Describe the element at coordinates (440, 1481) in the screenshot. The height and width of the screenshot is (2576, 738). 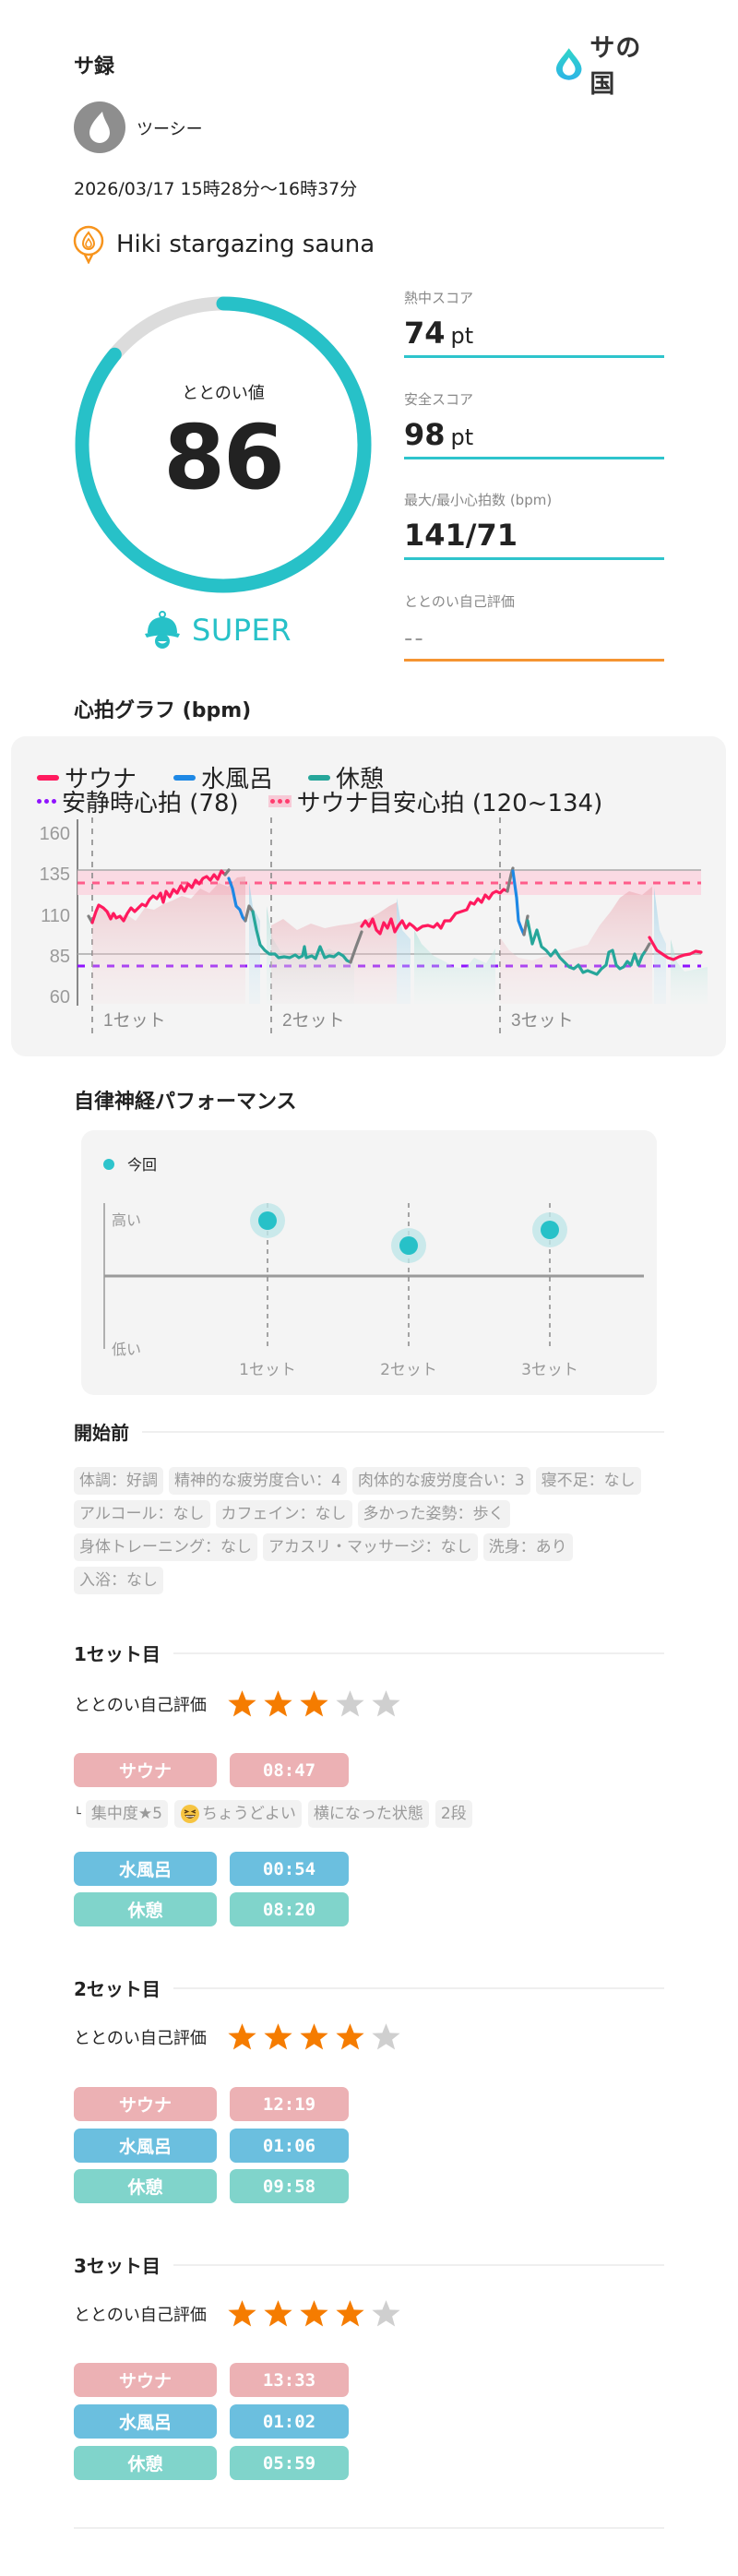
I see `condition-chip: 肉体的な疲労度合い：3` at that location.